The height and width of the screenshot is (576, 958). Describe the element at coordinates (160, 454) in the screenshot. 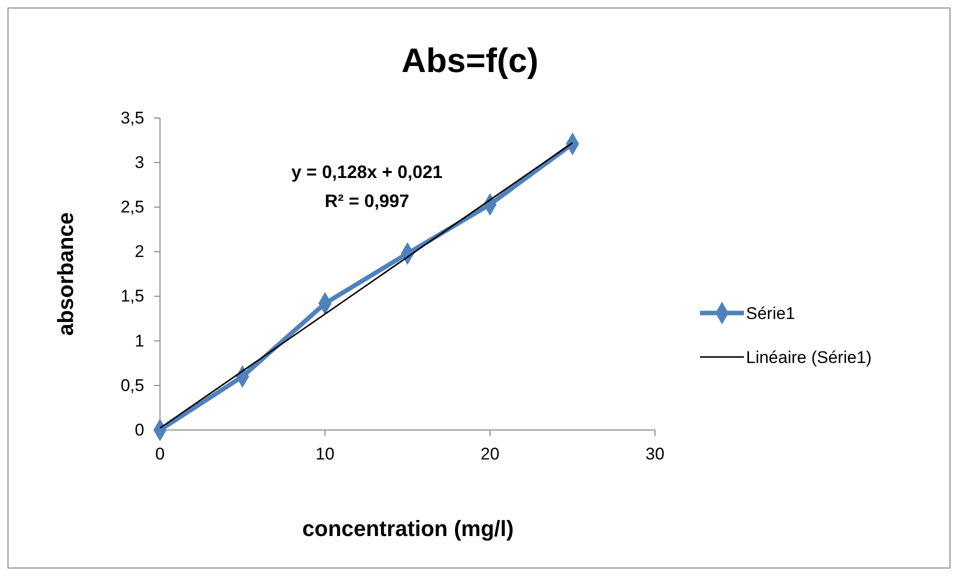

I see `x-tick-label: 0` at that location.